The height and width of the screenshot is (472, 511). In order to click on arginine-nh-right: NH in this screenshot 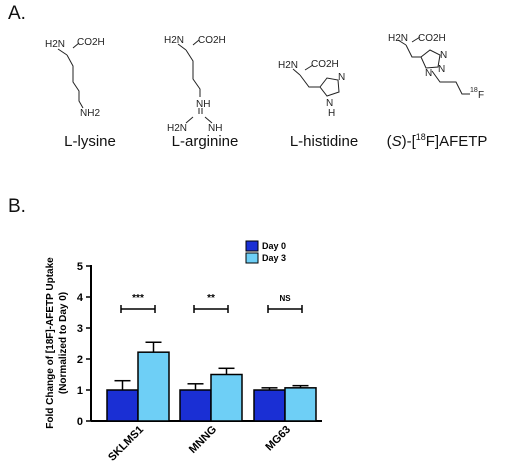, I will do `click(215, 128)`.